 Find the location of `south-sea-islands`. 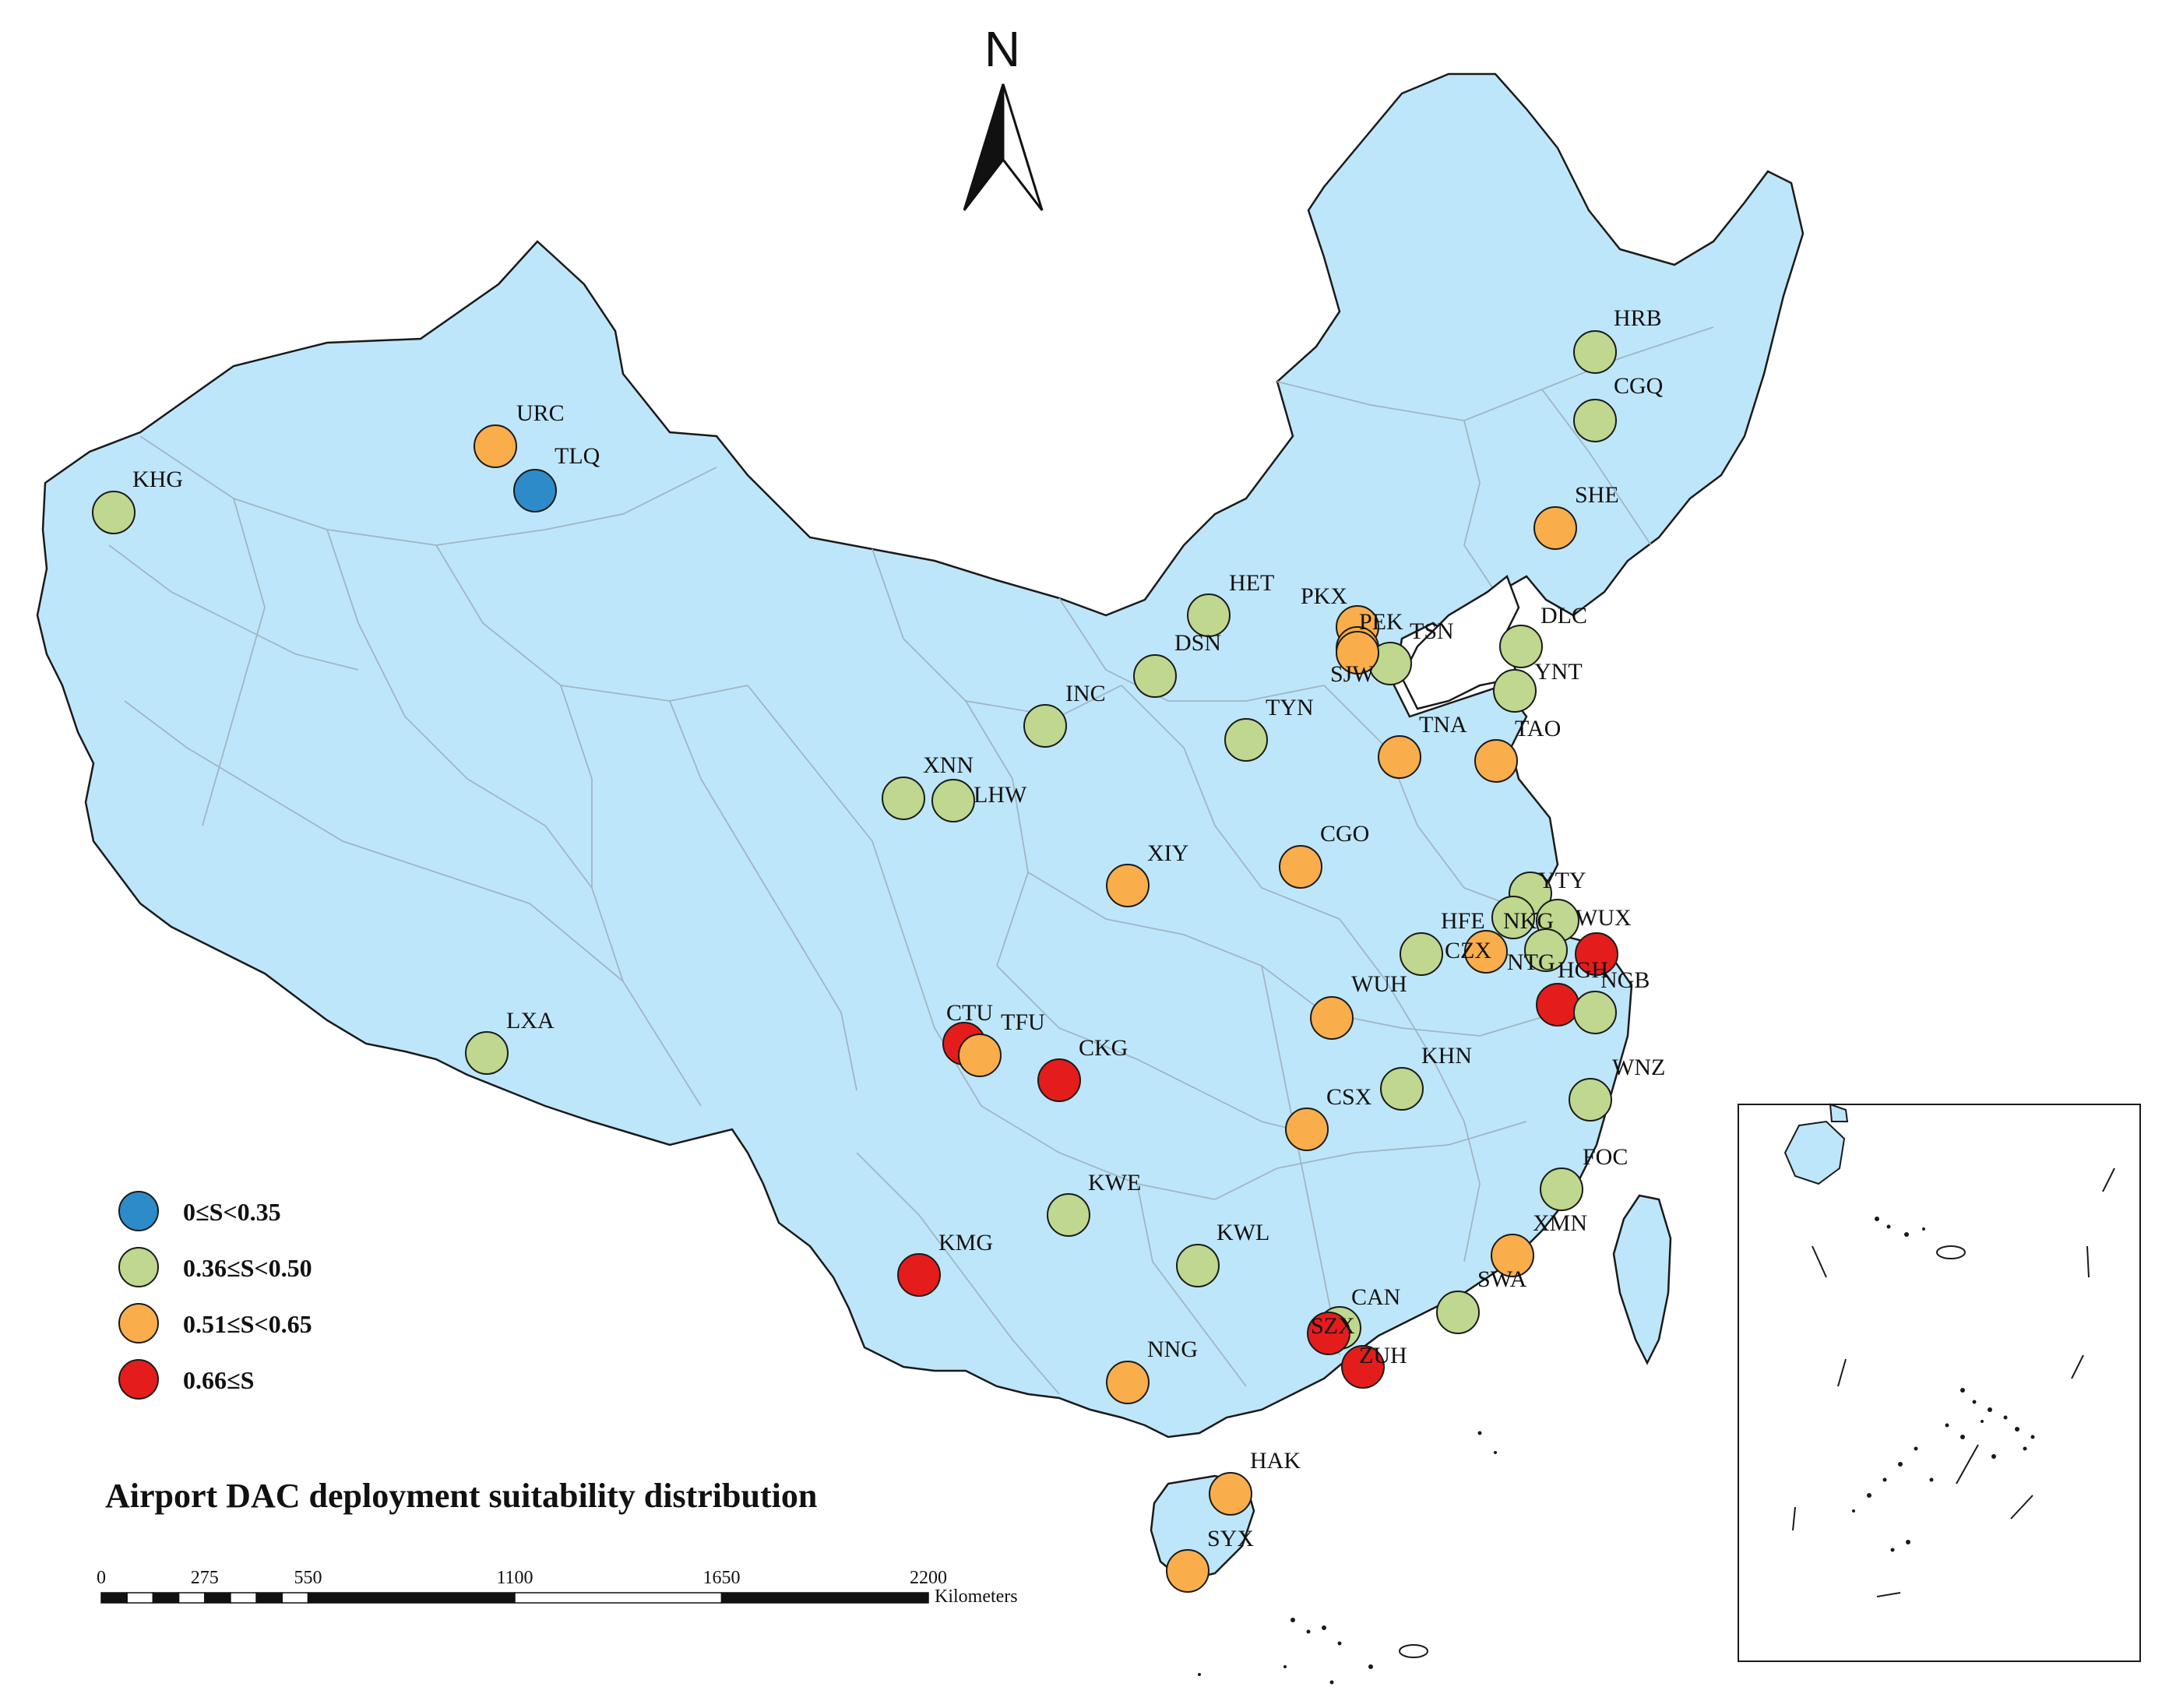

south-sea-islands is located at coordinates (1347, 1558).